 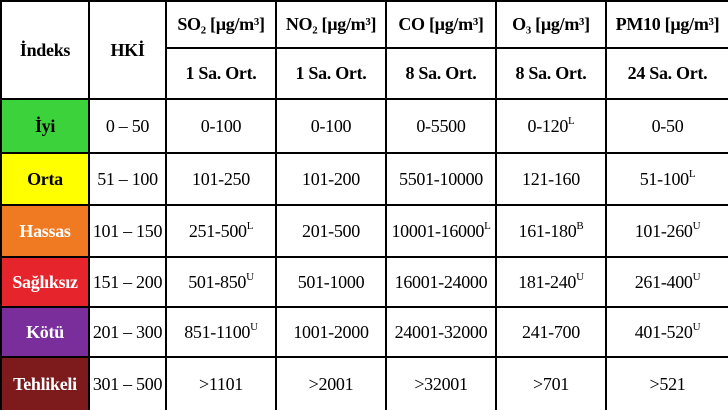 What do you see at coordinates (547, 230) in the screenshot?
I see `limit-value: 161-180` at bounding box center [547, 230].